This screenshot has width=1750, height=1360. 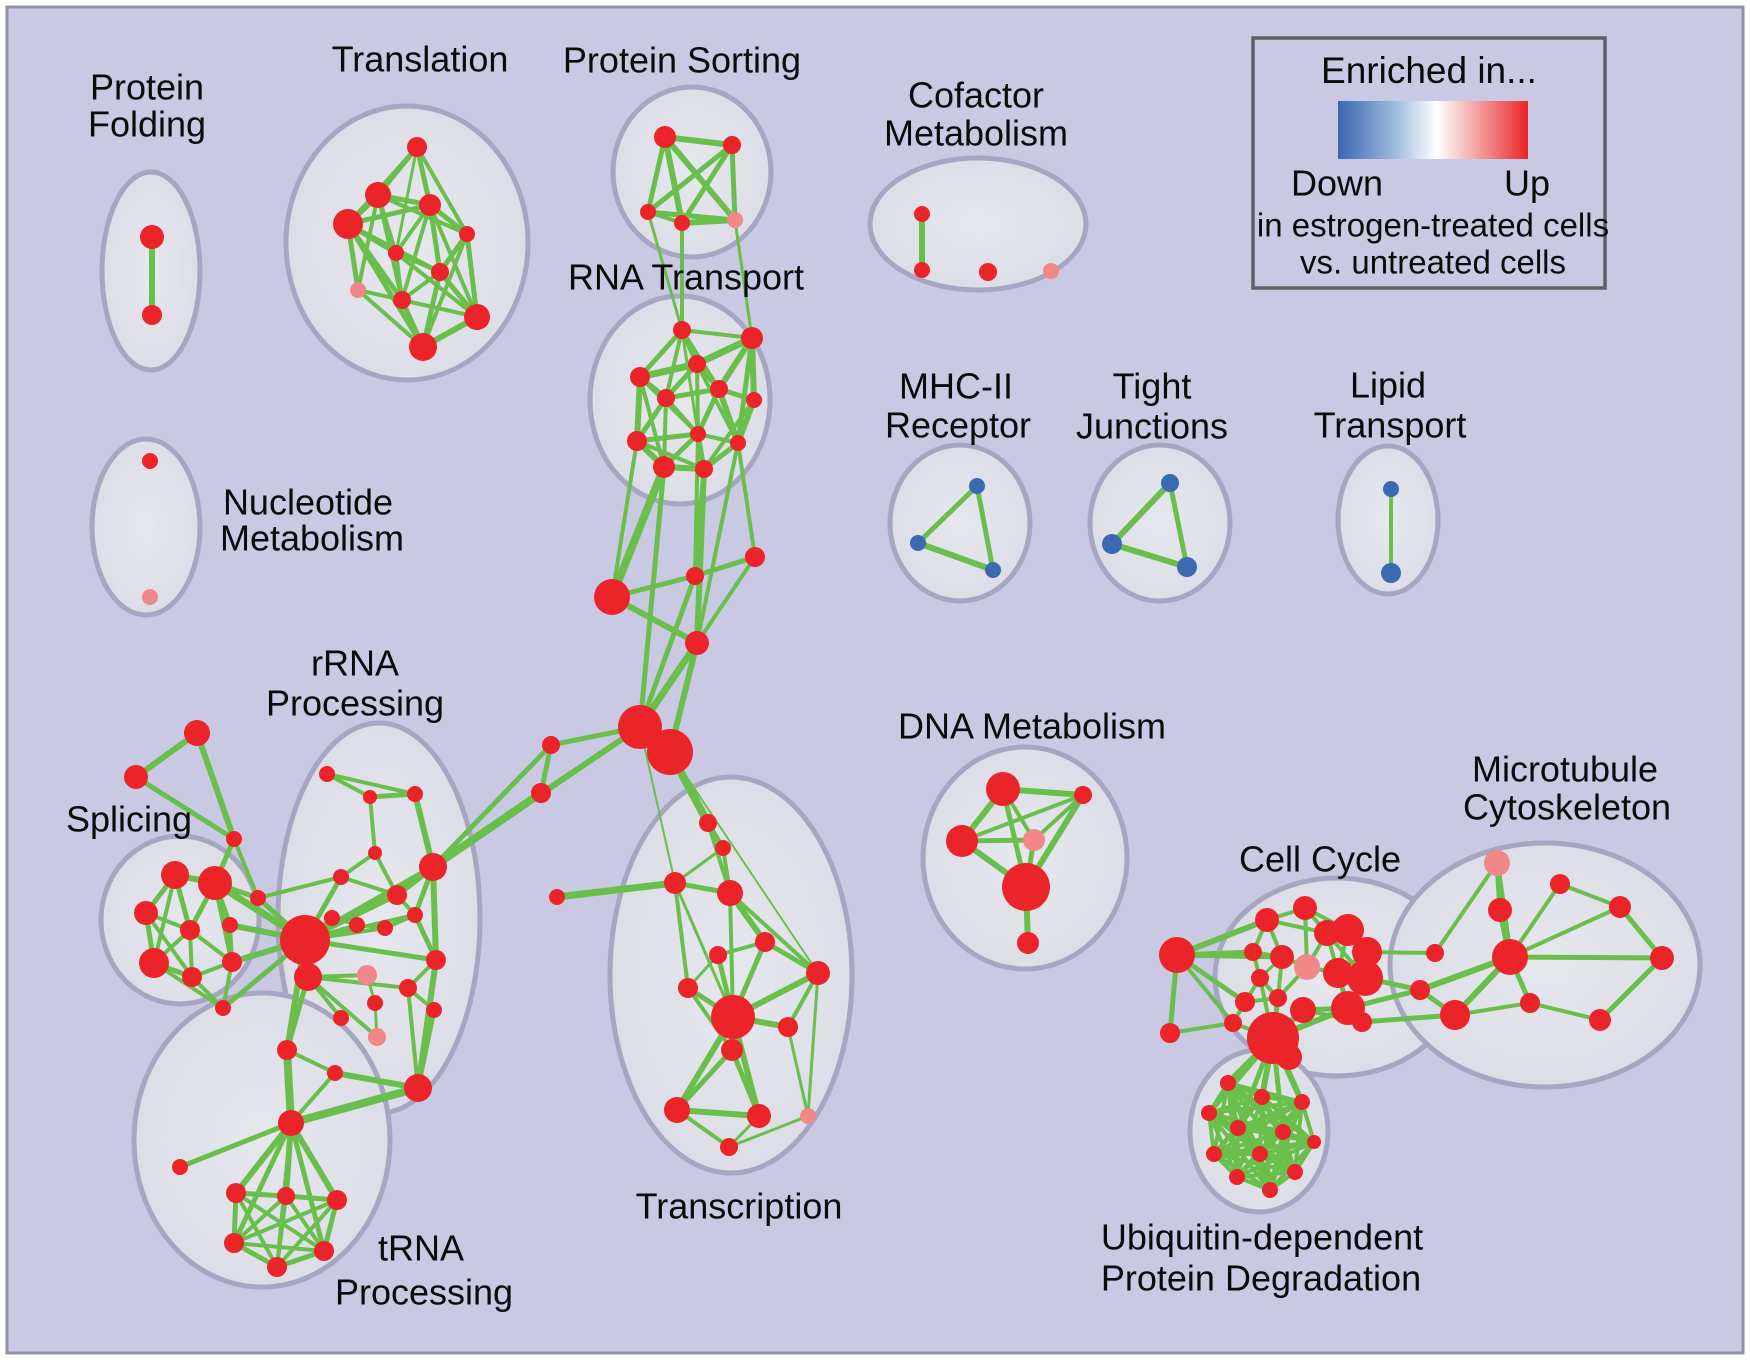 What do you see at coordinates (1289, 1057) in the screenshot?
I see `gene-set-node-kh2` at bounding box center [1289, 1057].